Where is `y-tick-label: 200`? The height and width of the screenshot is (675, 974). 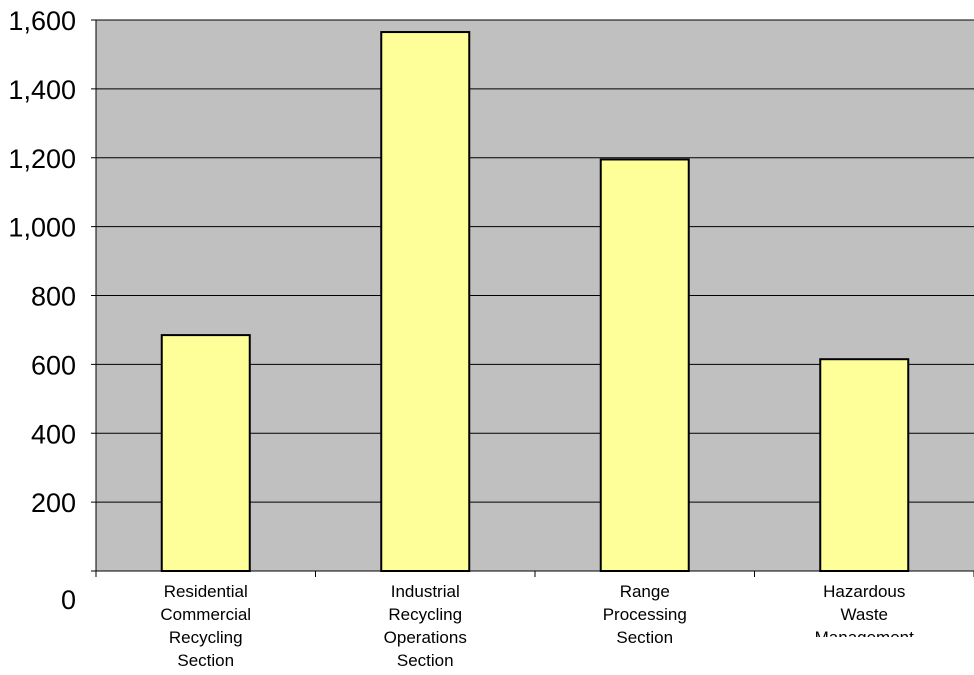 y-tick-label: 200 is located at coordinates (53, 503).